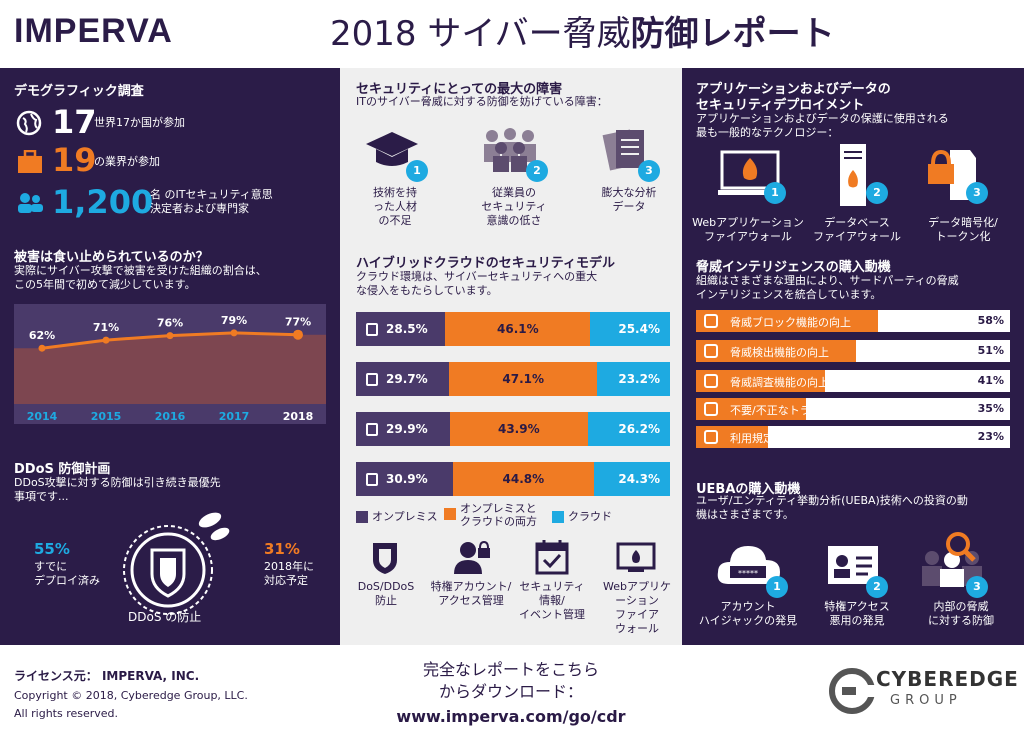 This screenshot has width=1024, height=745. Describe the element at coordinates (748, 229) in the screenshot. I see `appdata-1-label: Webアプリケーション ファイアウォール` at that location.